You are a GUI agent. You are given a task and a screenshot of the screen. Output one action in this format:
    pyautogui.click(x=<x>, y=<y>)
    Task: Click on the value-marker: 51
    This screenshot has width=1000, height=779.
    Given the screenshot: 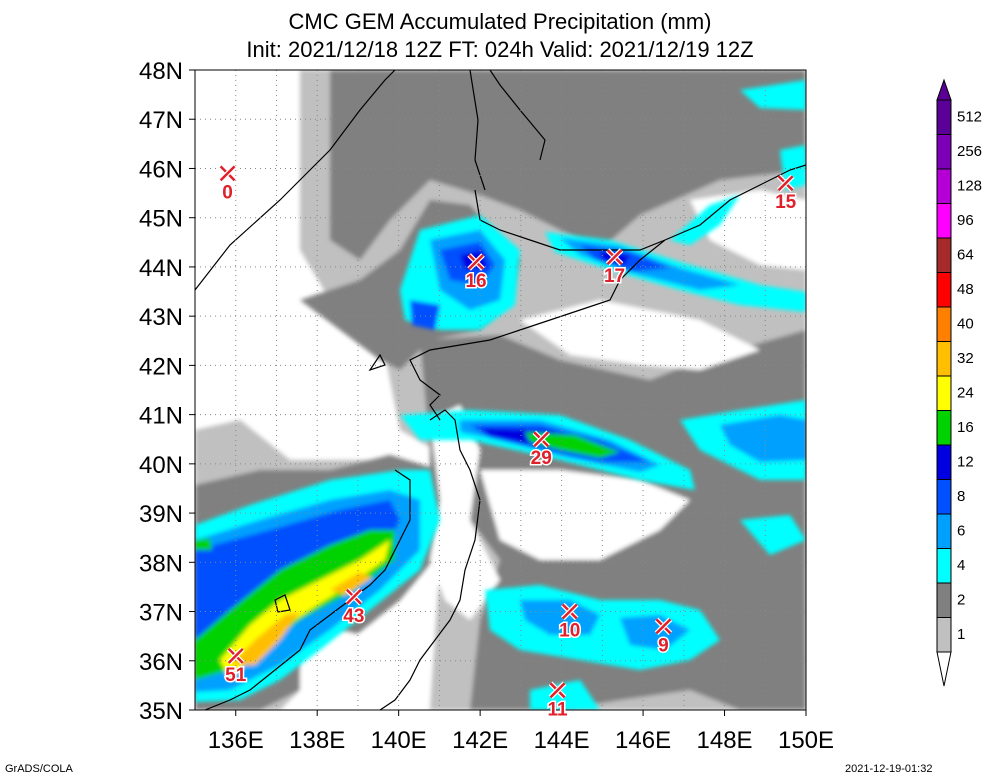 What is the action you would take?
    pyautogui.click(x=236, y=667)
    